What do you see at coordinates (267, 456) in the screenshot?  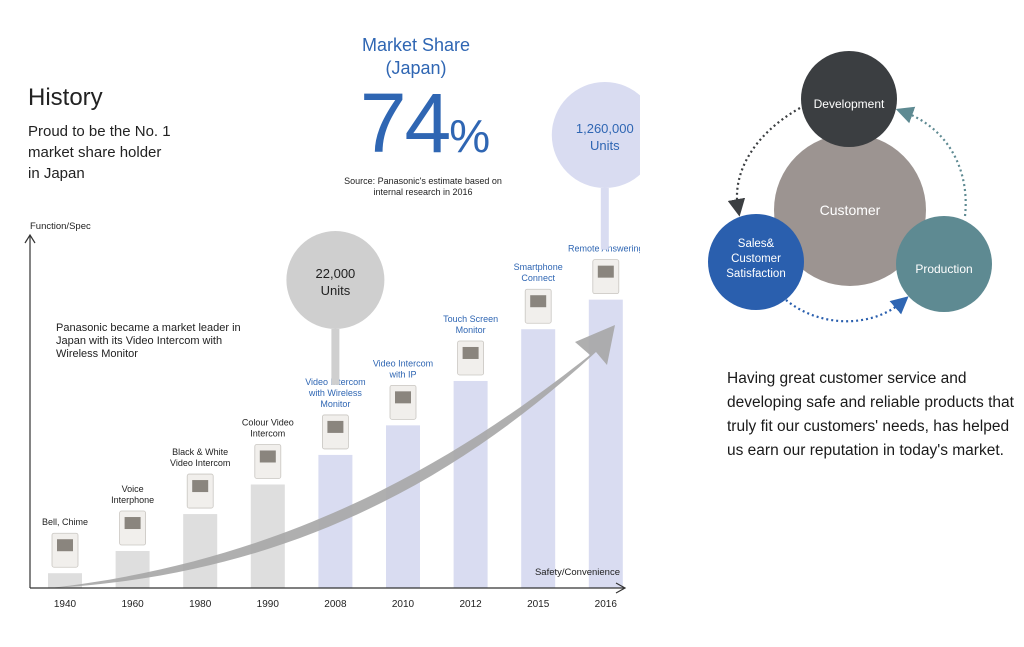 I see `product-screen-1990` at bounding box center [267, 456].